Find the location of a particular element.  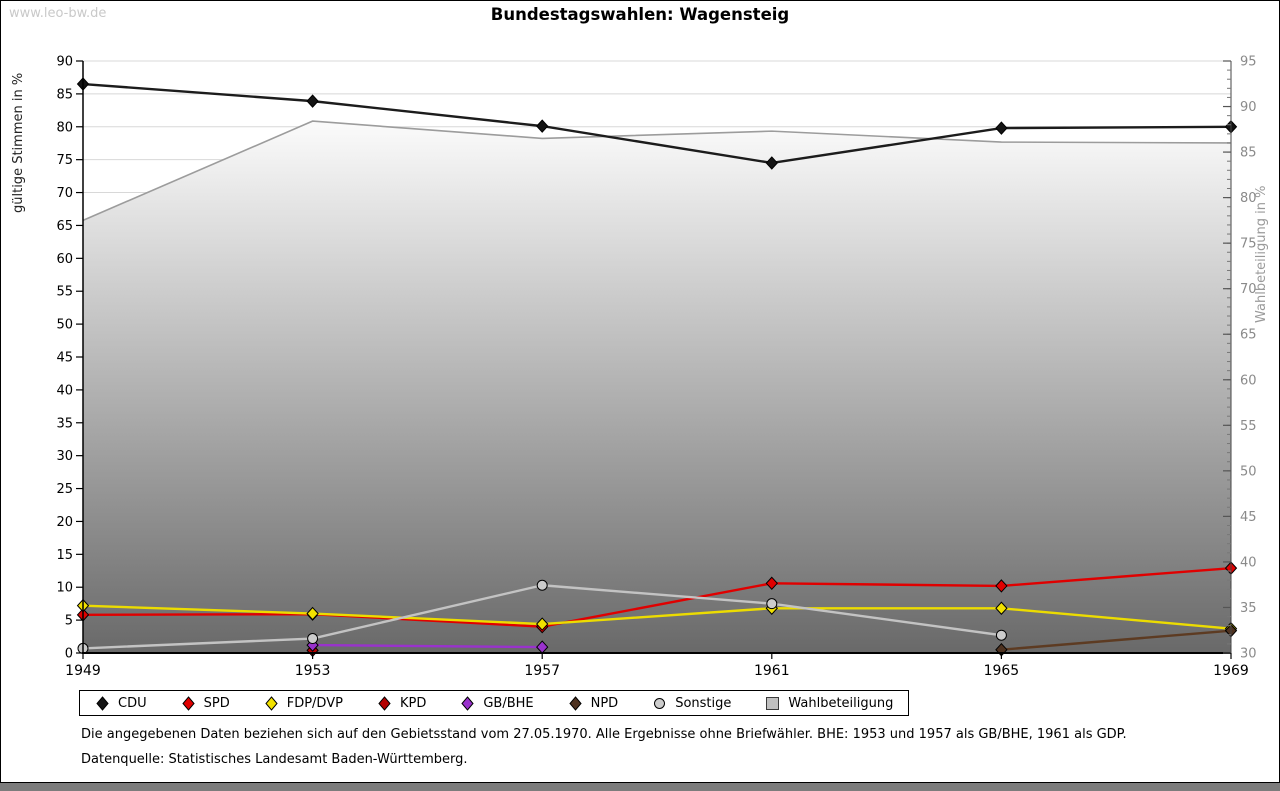

watermark-leo-bw: www.leo-bw.de is located at coordinates (58, 13).